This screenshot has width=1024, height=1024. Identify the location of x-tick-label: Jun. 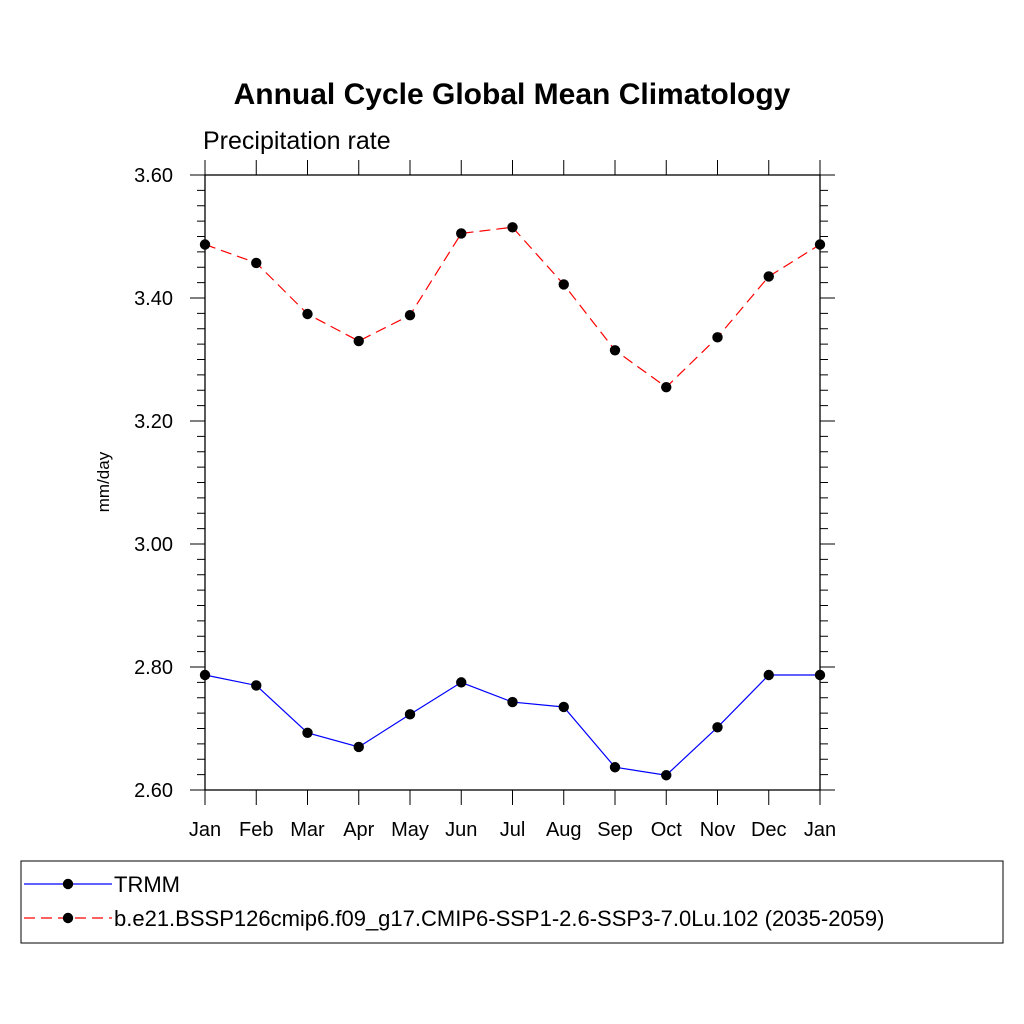
(461, 830).